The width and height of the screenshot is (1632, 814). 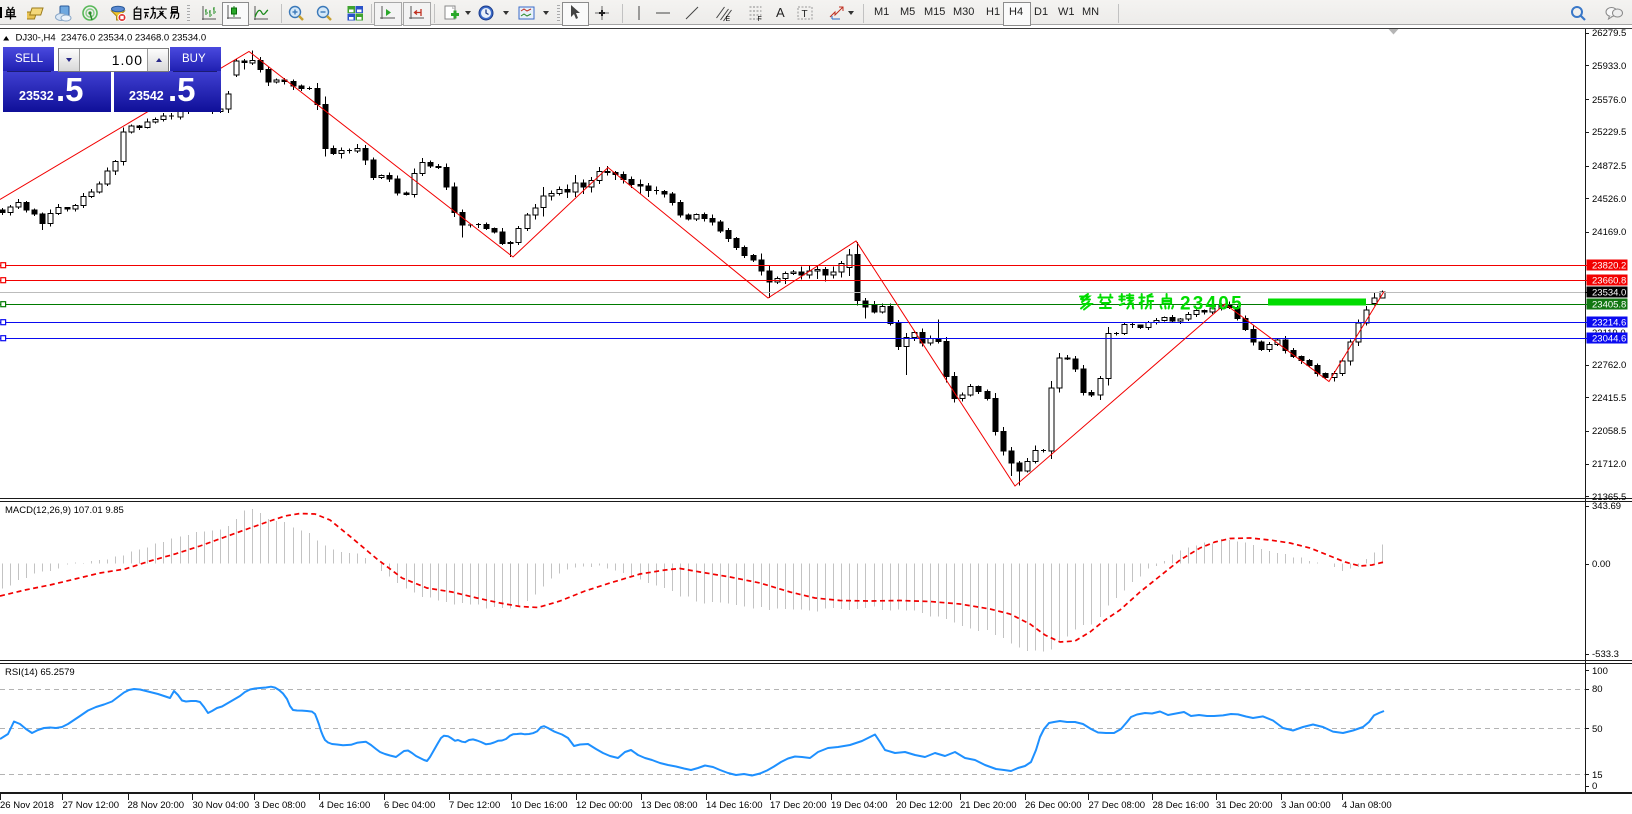 What do you see at coordinates (1609, 431) in the screenshot?
I see `svg-text: 22058.5` at bounding box center [1609, 431].